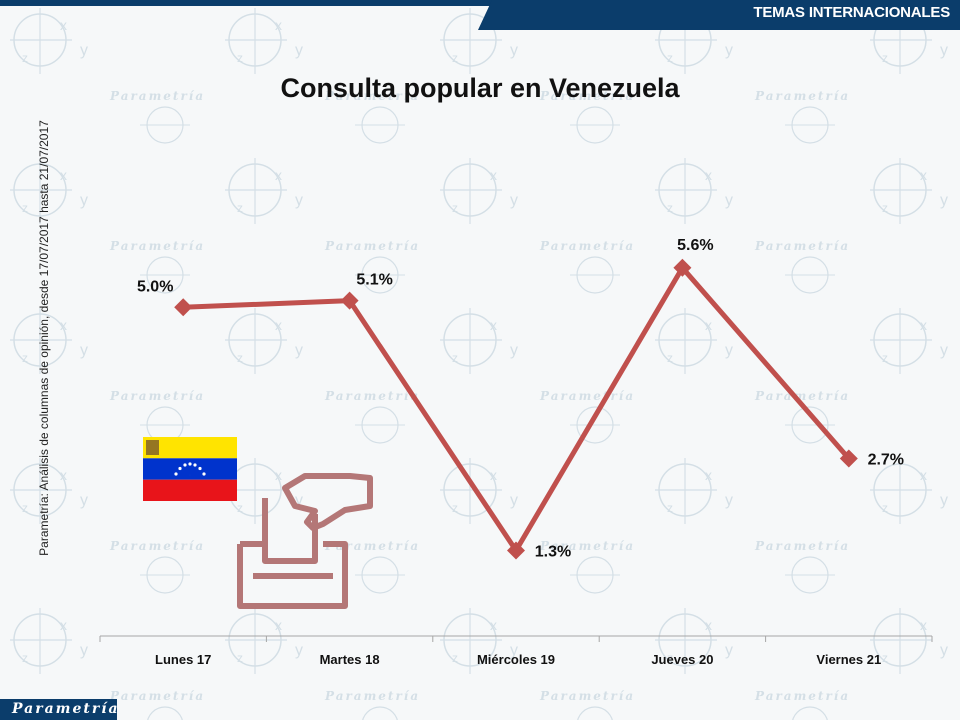  What do you see at coordinates (682, 659) in the screenshot?
I see `x-tick-label: Jueves 20` at bounding box center [682, 659].